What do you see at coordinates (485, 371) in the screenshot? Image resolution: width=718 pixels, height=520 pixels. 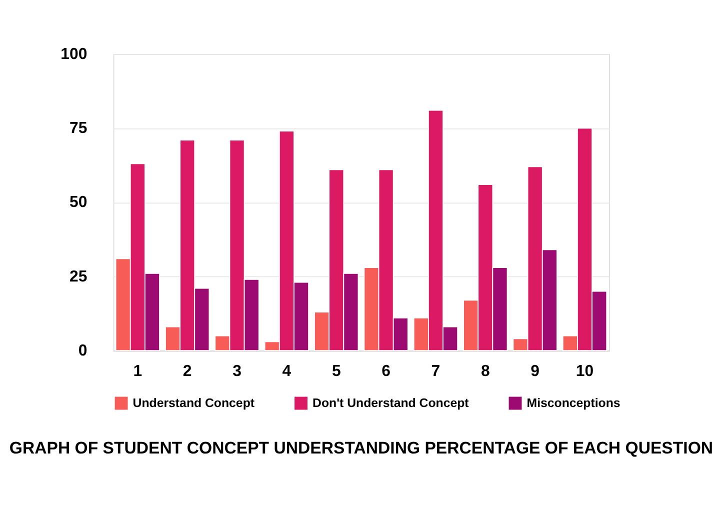 I see `x-tick-label: 8` at bounding box center [485, 371].